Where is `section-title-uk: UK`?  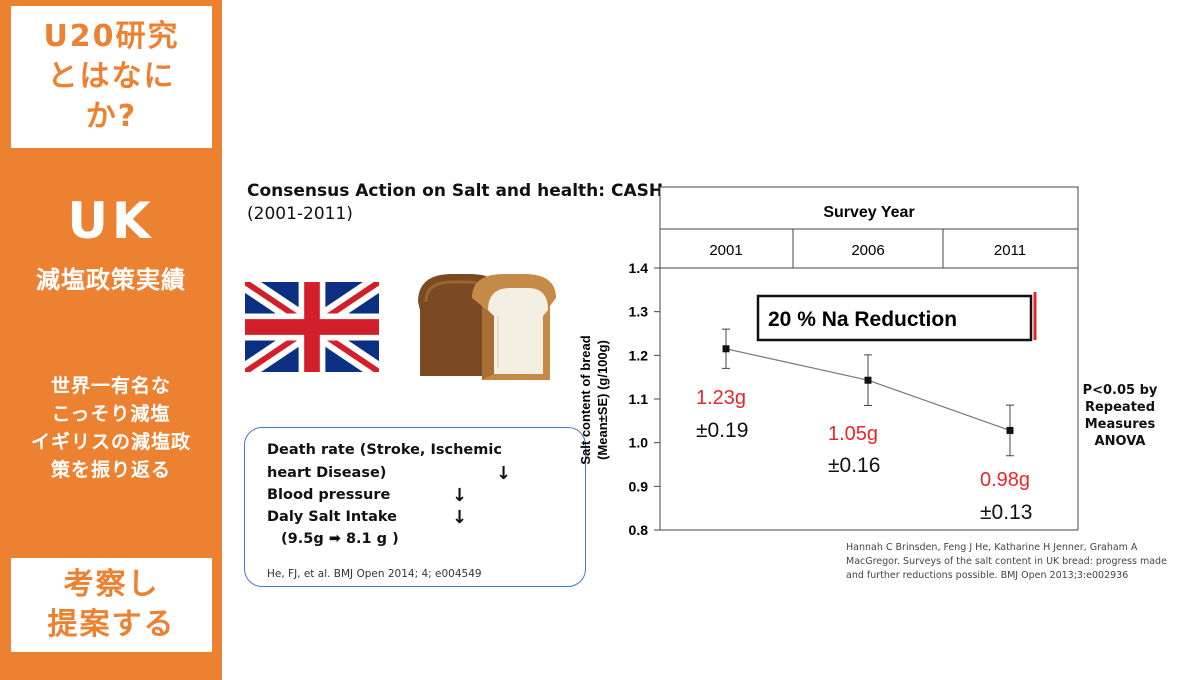
section-title-uk: UK is located at coordinates (111, 221).